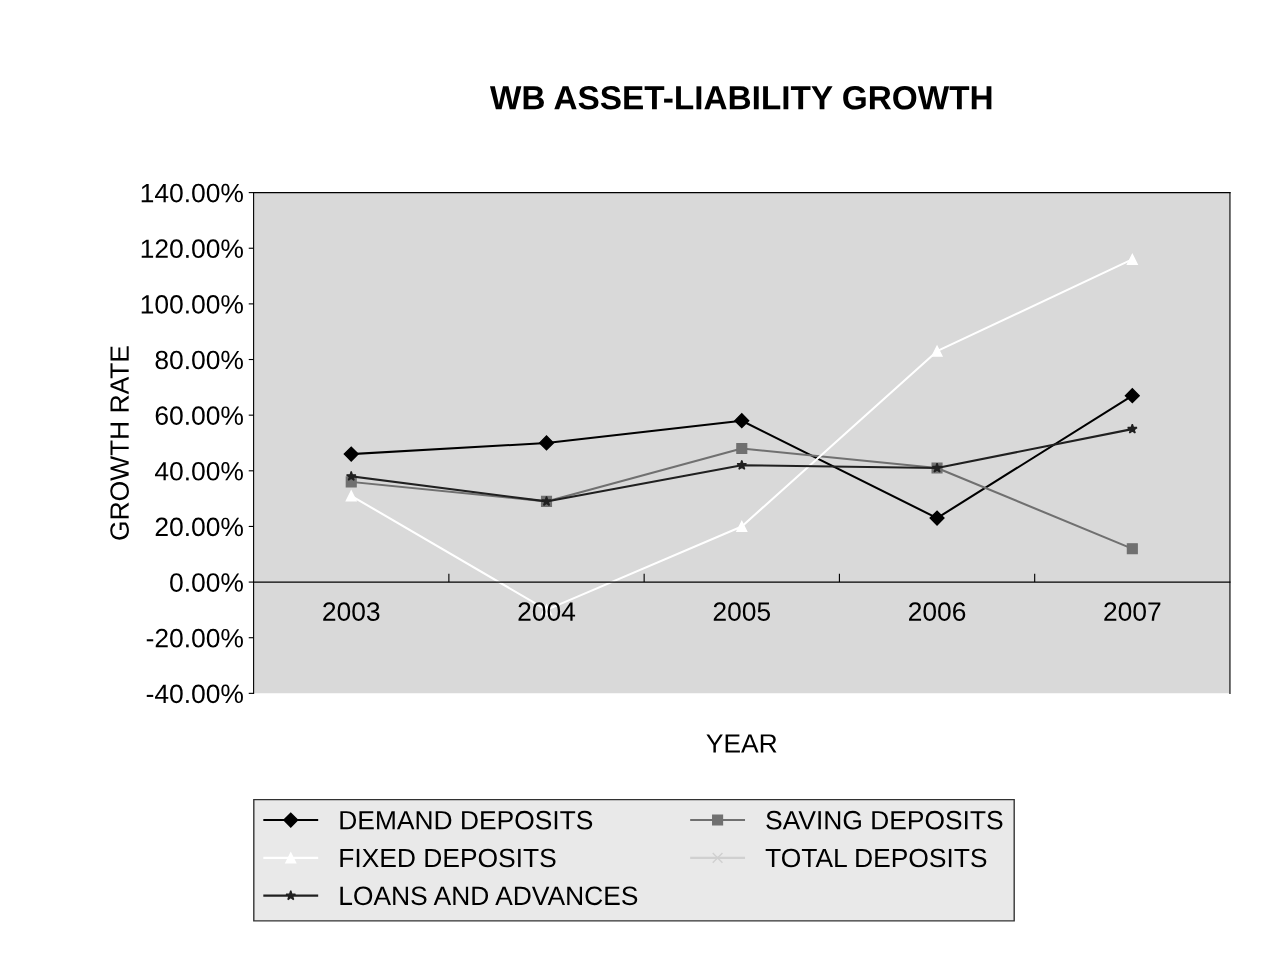  Describe the element at coordinates (194, 694) in the screenshot. I see `y-tick-label: -40.00%` at that location.